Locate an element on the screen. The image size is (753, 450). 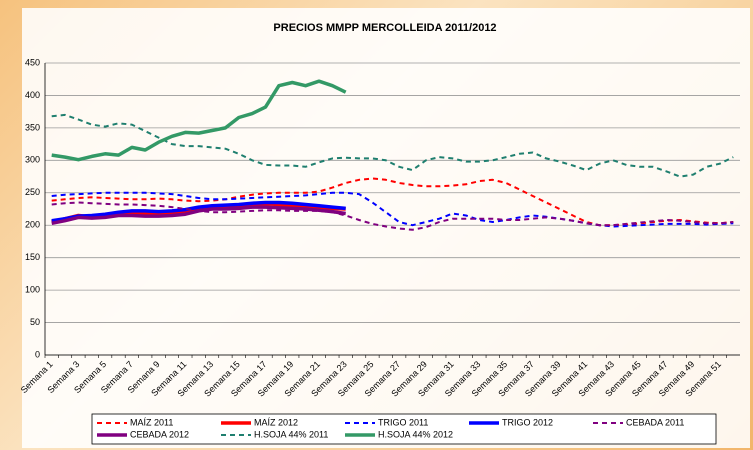
y-tick-label: 450 is located at coordinates (32, 62).